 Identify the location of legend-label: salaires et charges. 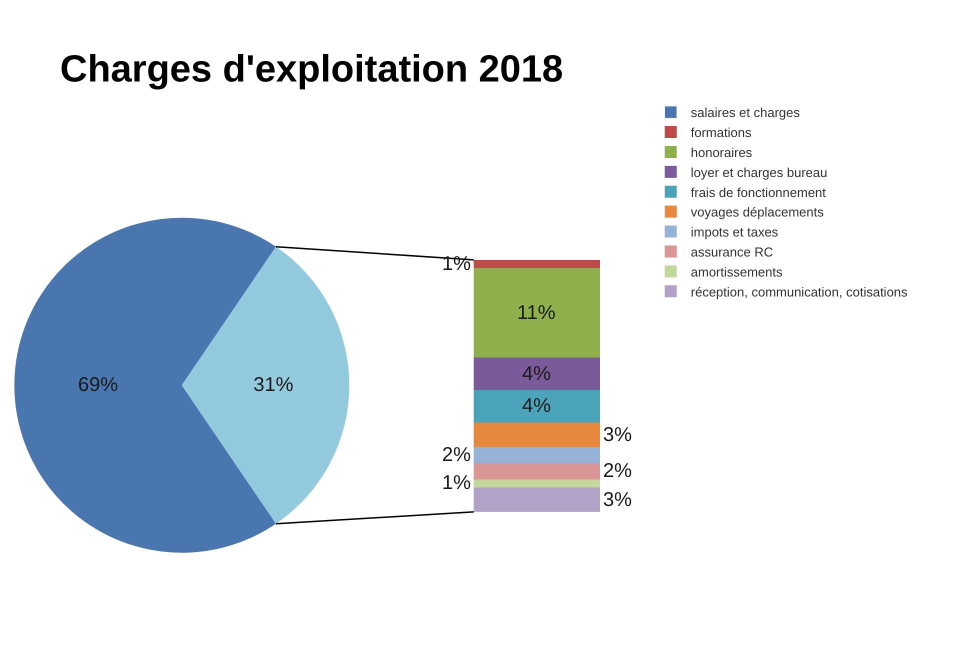
(745, 112).